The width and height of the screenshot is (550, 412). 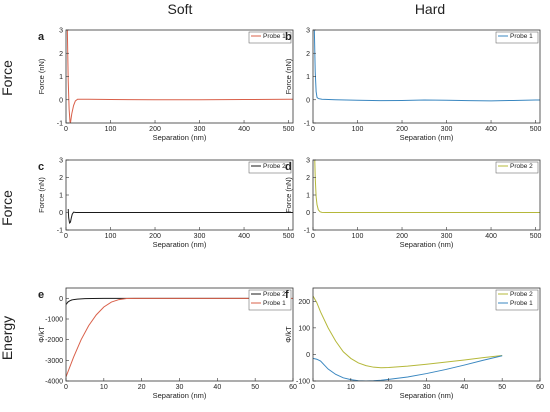 I want to click on column-header-hard: Hard, so click(x=430, y=9).